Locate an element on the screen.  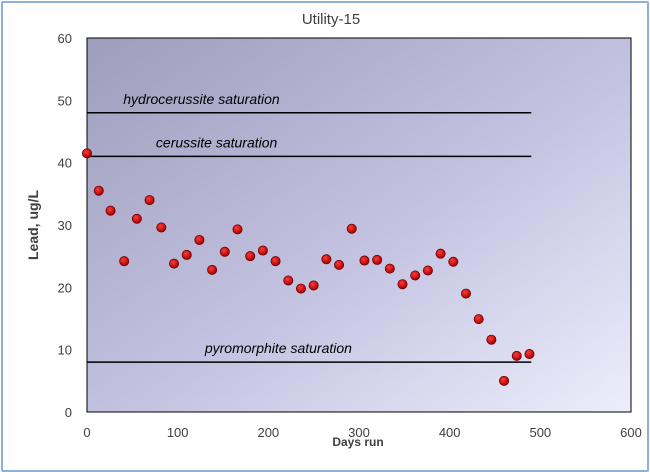
y-tick-label: 40 is located at coordinates (65, 163).